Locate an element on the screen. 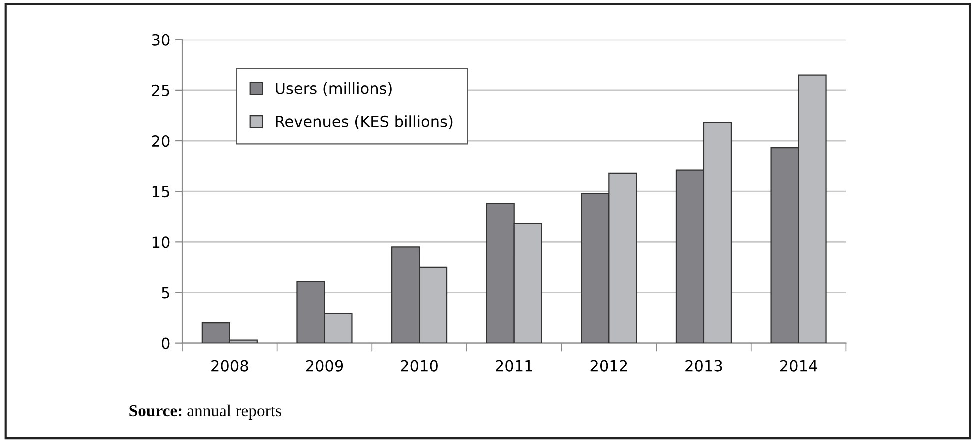 This screenshot has width=976, height=443. x-tick-label: 2011 is located at coordinates (514, 366).